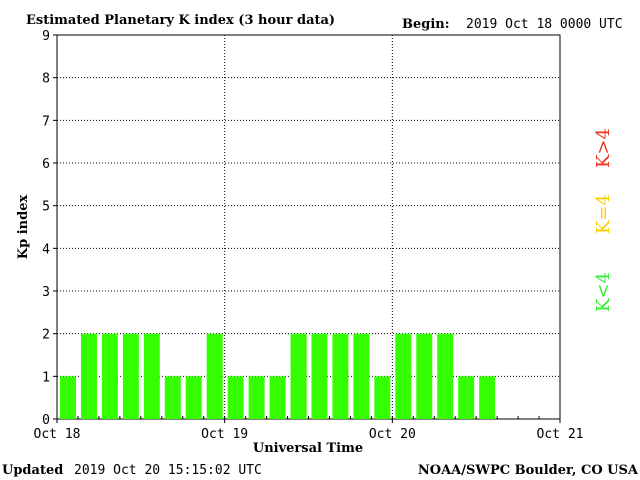 The image size is (640, 480). Describe the element at coordinates (49, 228) in the screenshot. I see `y-axis: 0 1 2 3 4 5 6 7 8 9` at that location.